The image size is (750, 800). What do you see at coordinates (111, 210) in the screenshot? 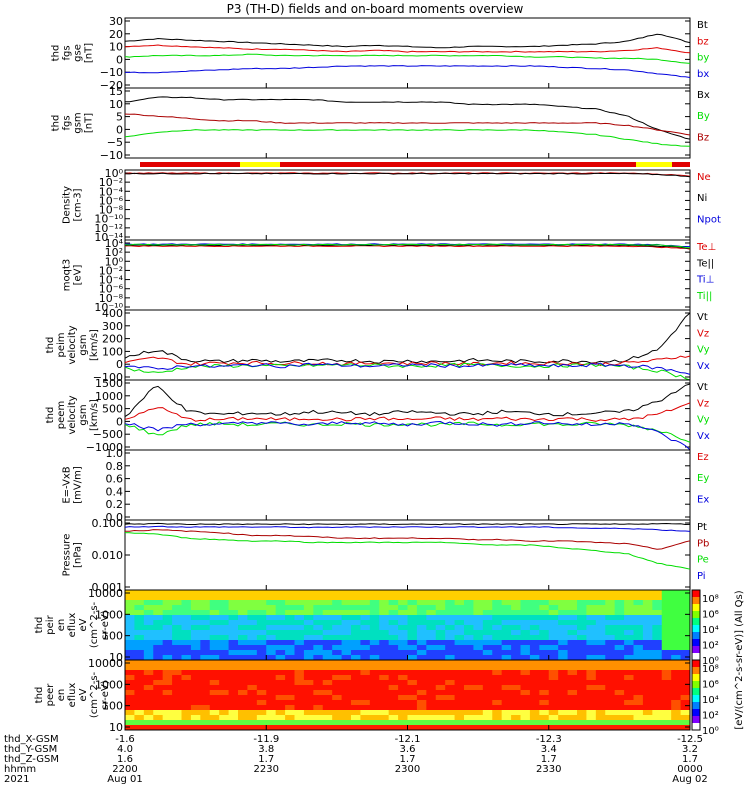
I see `y-tick-label: 10⁻⁸` at bounding box center [111, 210].